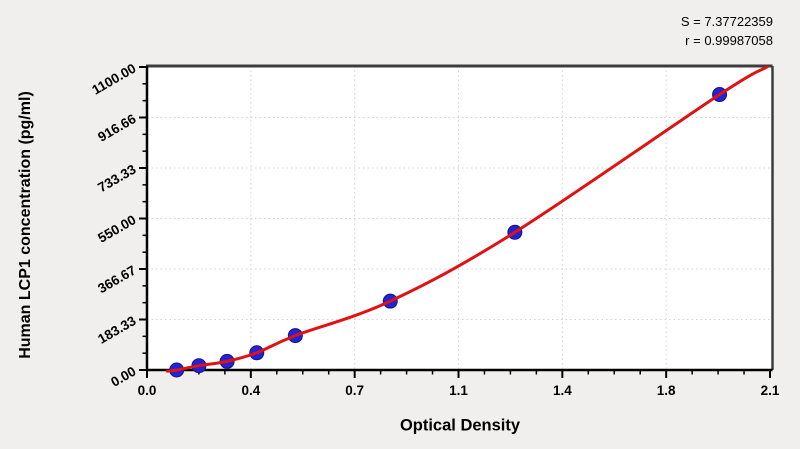 This screenshot has height=449, width=800. Describe the element at coordinates (250, 390) in the screenshot. I see `x-tick-label: 0.4` at that location.